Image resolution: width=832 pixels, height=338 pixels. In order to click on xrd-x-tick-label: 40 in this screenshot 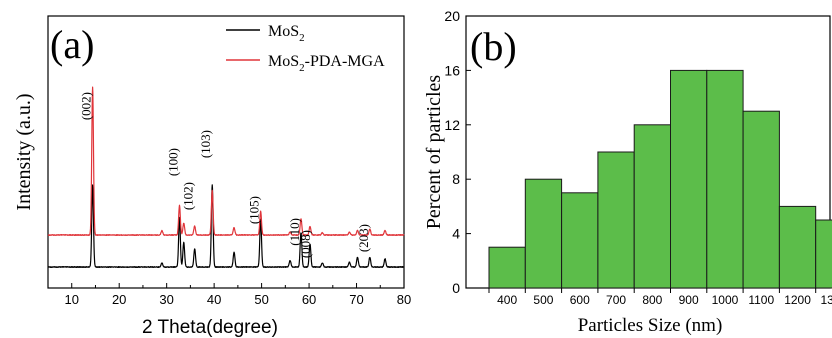, I will do `click(214, 299)`.